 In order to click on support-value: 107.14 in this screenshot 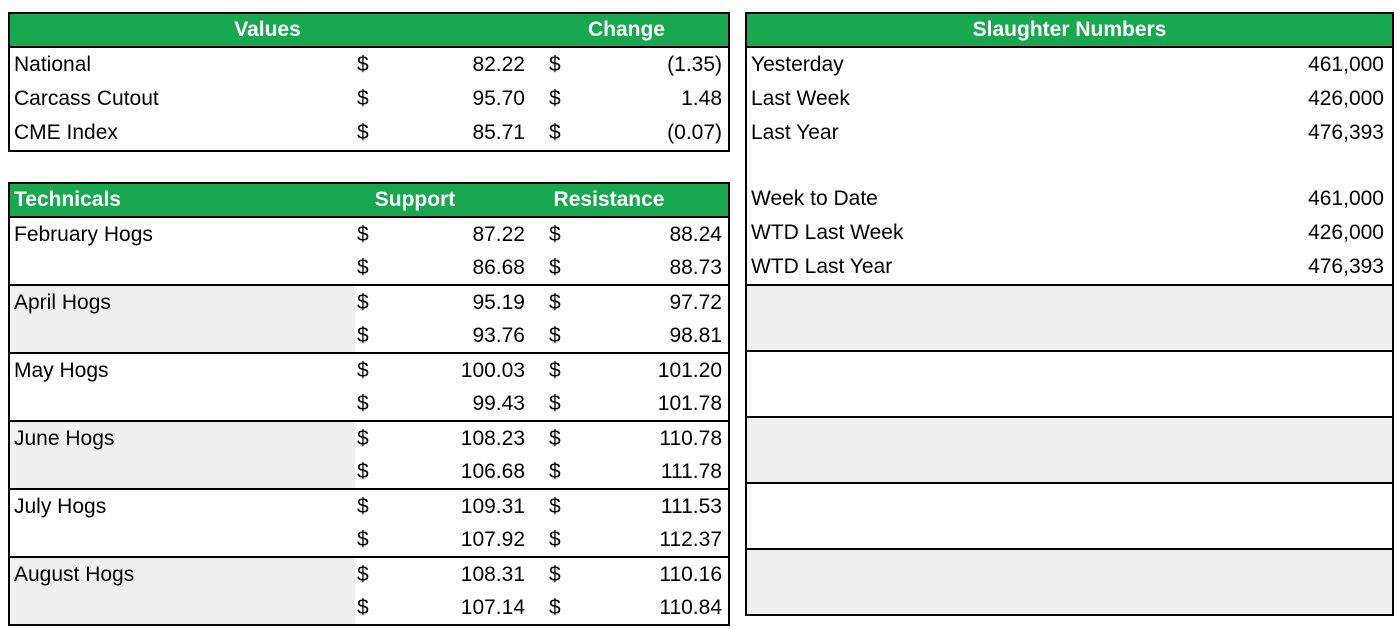, I will do `click(492, 607)`.